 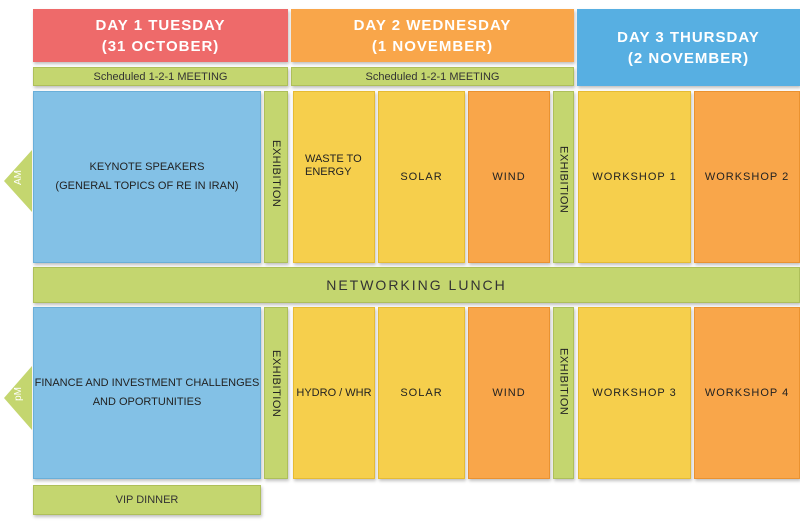 What do you see at coordinates (334, 393) in the screenshot?
I see `hydro-whr: HYDRO / WHR` at bounding box center [334, 393].